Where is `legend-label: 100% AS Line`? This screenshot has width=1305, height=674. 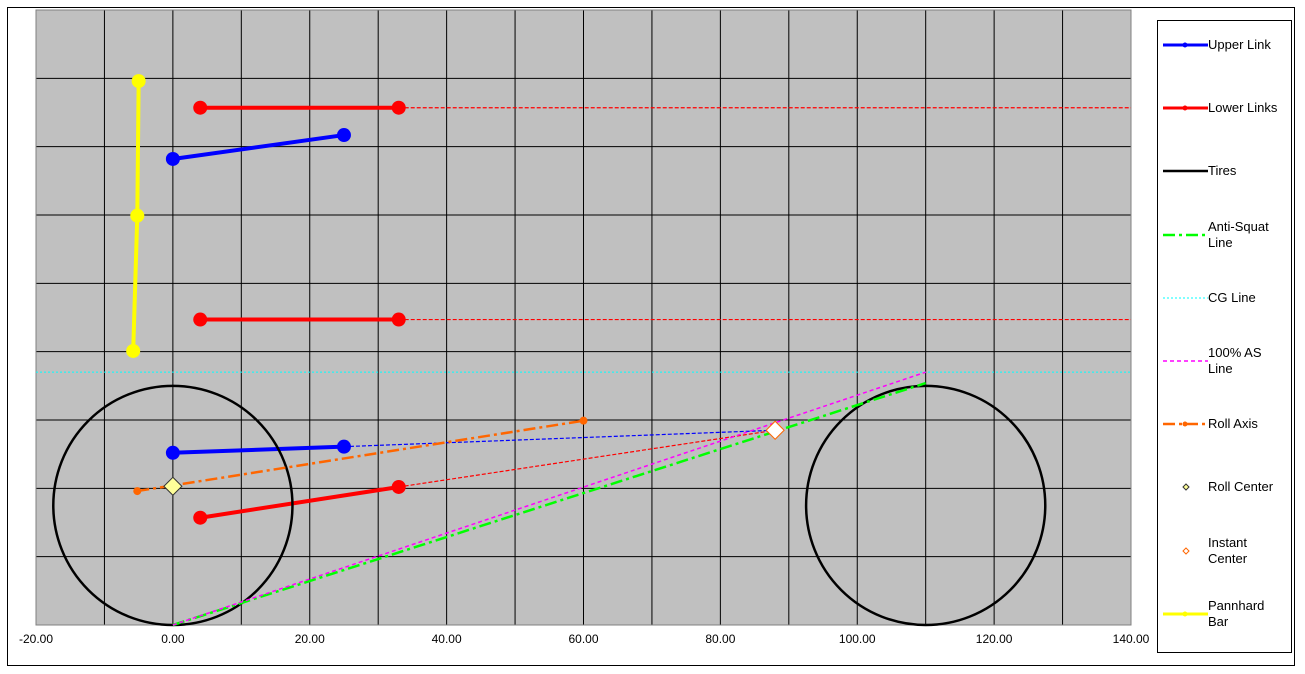 legend-label: 100% AS Line is located at coordinates (1235, 360).